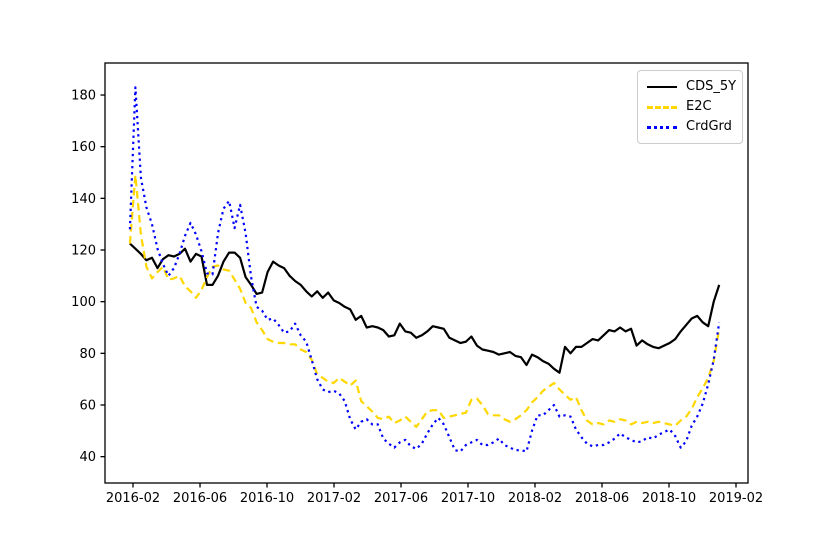 This screenshot has width=830, height=554. What do you see at coordinates (83, 147) in the screenshot?
I see `y-tick-label: 160` at bounding box center [83, 147].